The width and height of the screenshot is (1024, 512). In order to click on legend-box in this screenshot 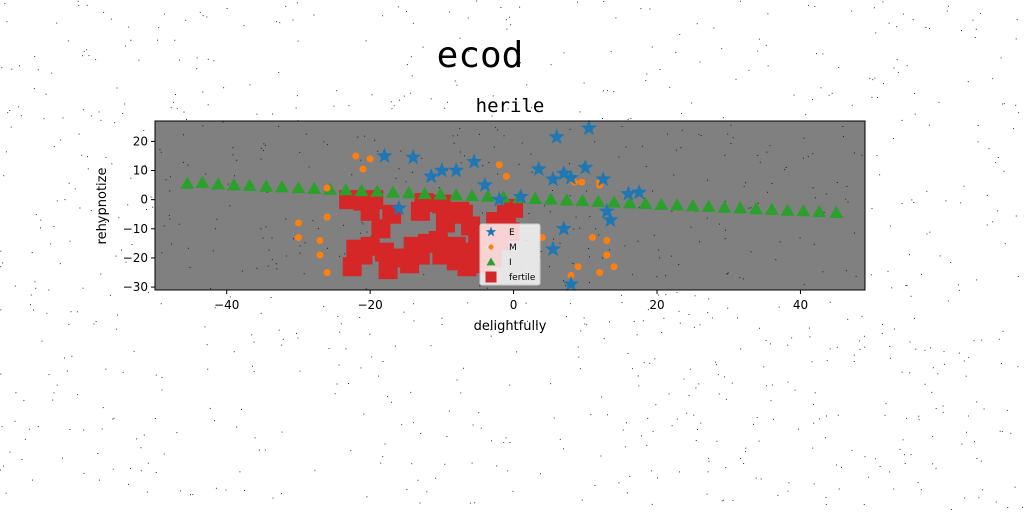, I will do `click(510, 254)`.